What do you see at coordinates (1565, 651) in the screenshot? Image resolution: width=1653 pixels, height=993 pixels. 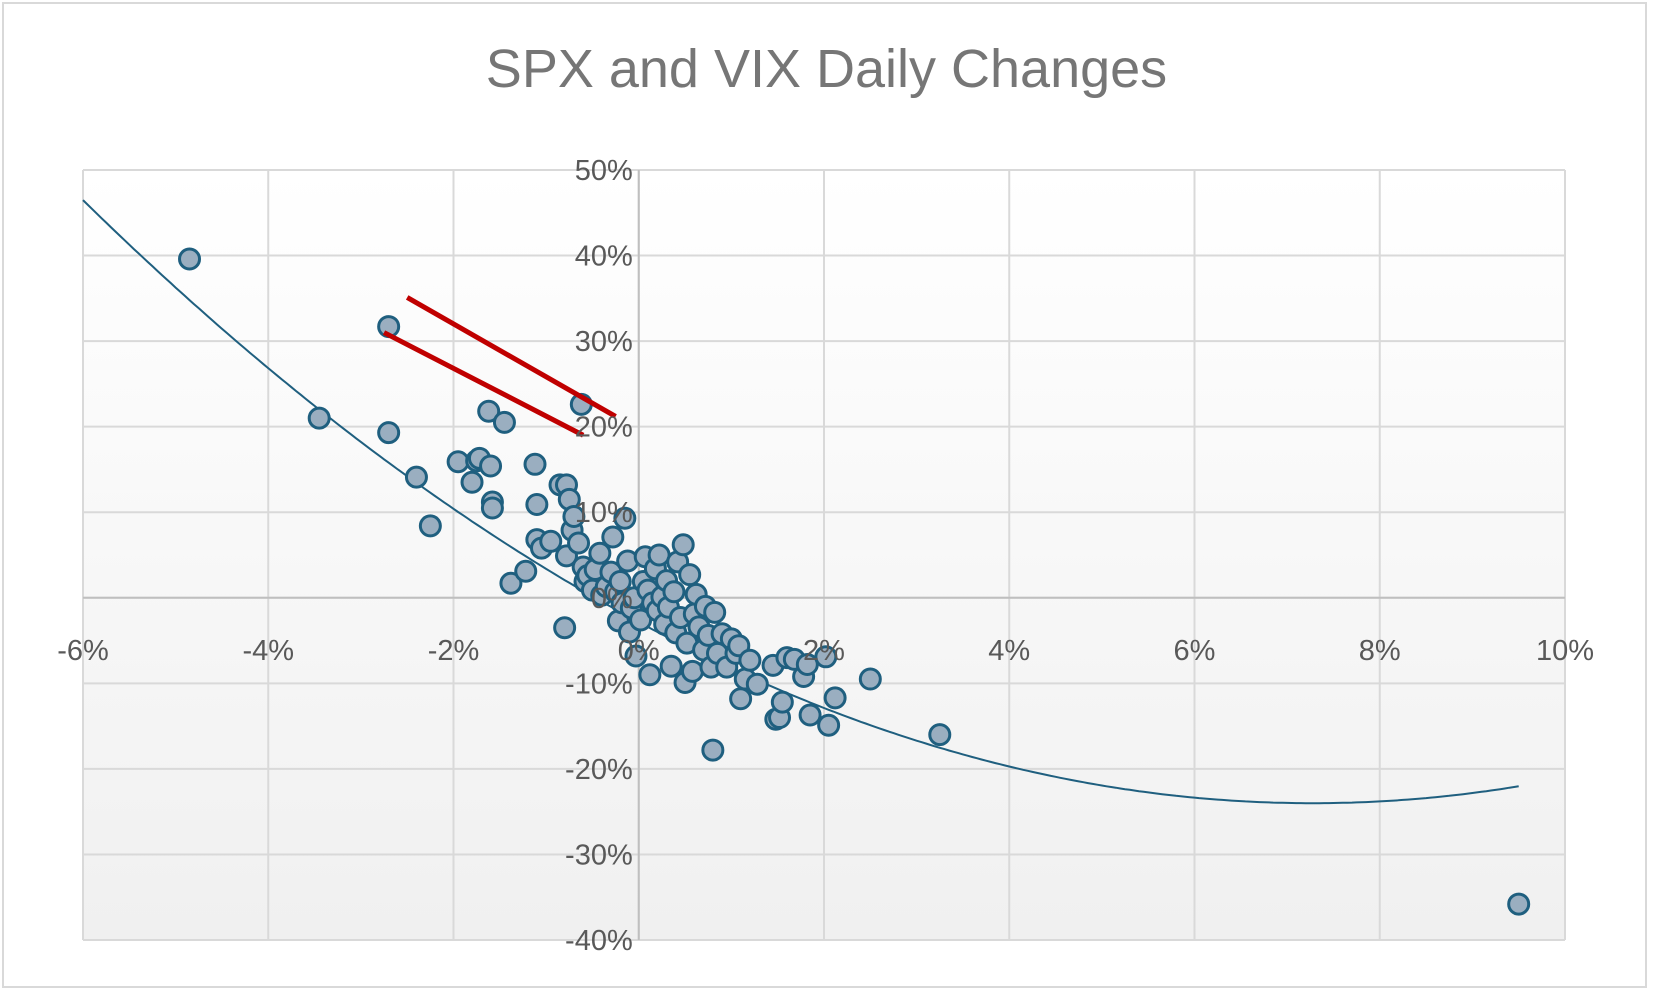 I see `x-tick-label: 10%` at bounding box center [1565, 651].